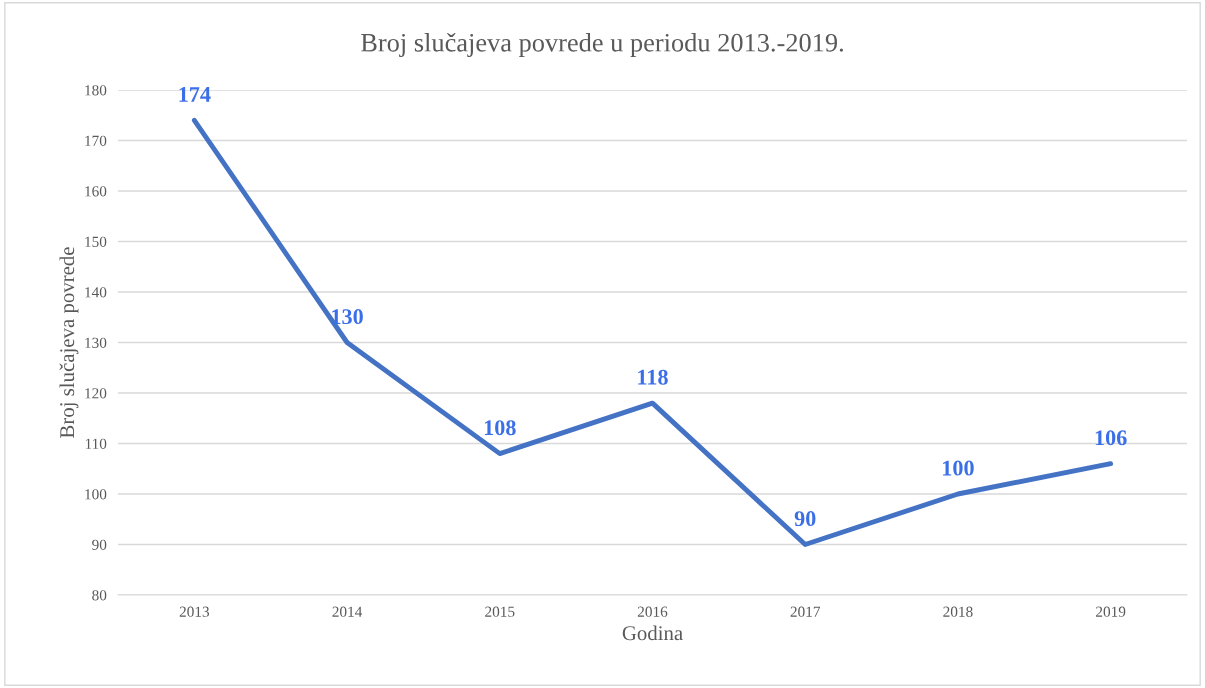 The width and height of the screenshot is (1205, 688). What do you see at coordinates (96, 393) in the screenshot?
I see `y-tick-label: 120` at bounding box center [96, 393].